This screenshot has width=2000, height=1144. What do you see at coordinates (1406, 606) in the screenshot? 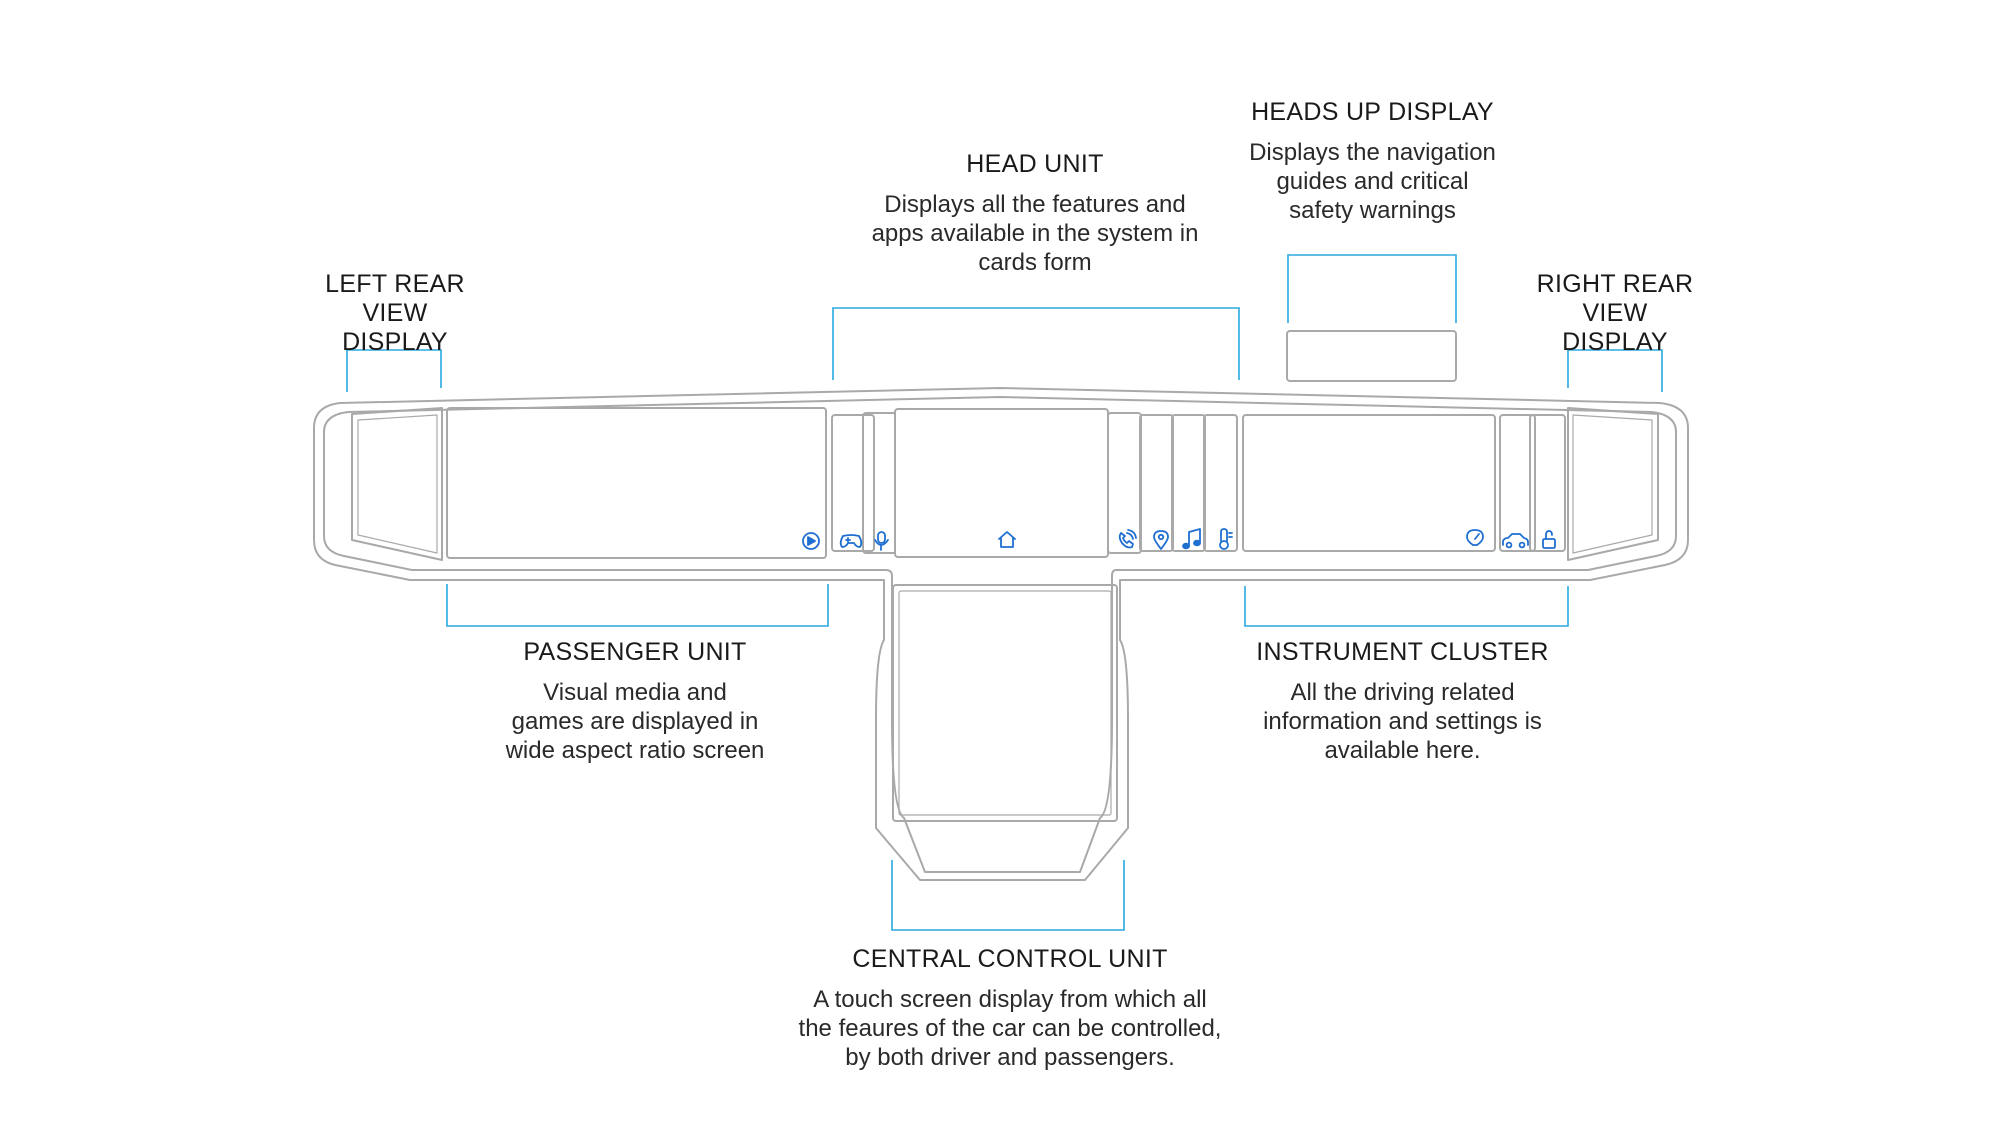
I see `instrument-bracket` at bounding box center [1406, 606].